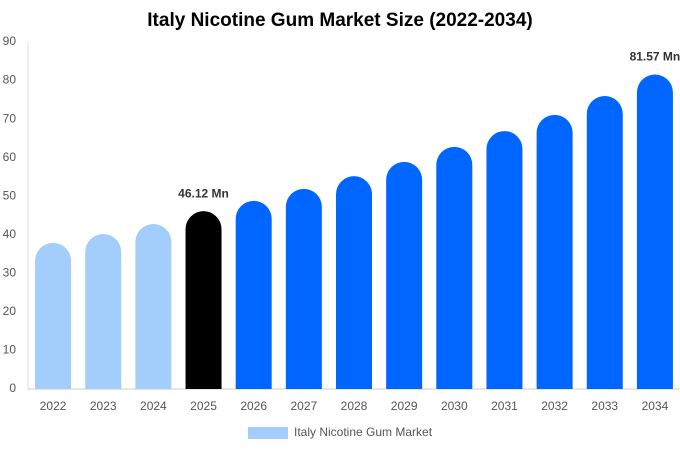 This screenshot has width=680, height=455. Describe the element at coordinates (10, 157) in the screenshot. I see `y-tick-label: 60` at that location.